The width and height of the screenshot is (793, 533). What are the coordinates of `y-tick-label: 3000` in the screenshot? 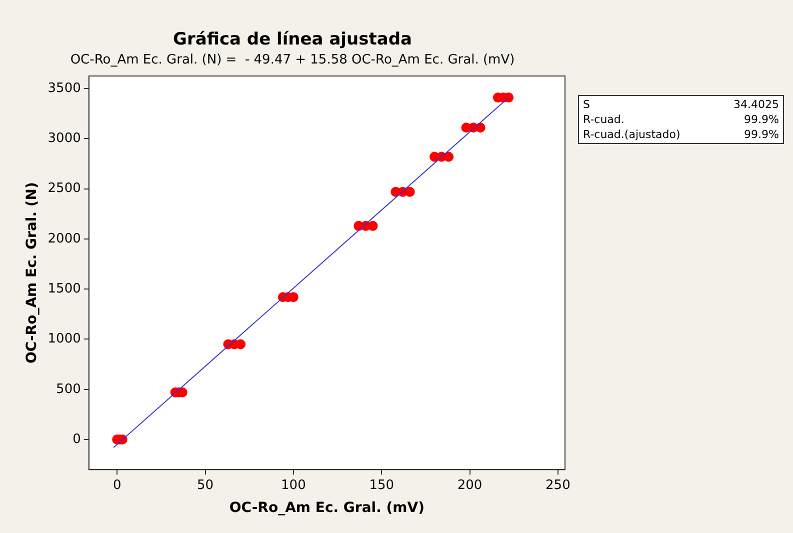 It's located at (64, 138).